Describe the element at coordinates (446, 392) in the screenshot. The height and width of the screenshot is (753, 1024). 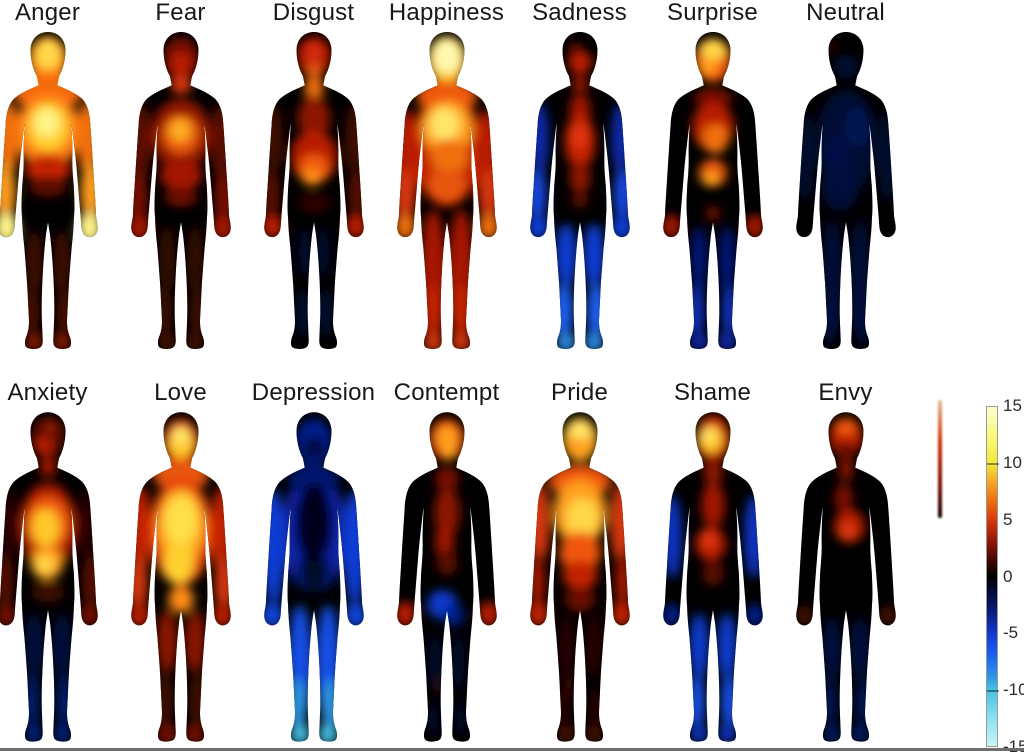
I see `emotion-label-contempt: Contempt` at that location.